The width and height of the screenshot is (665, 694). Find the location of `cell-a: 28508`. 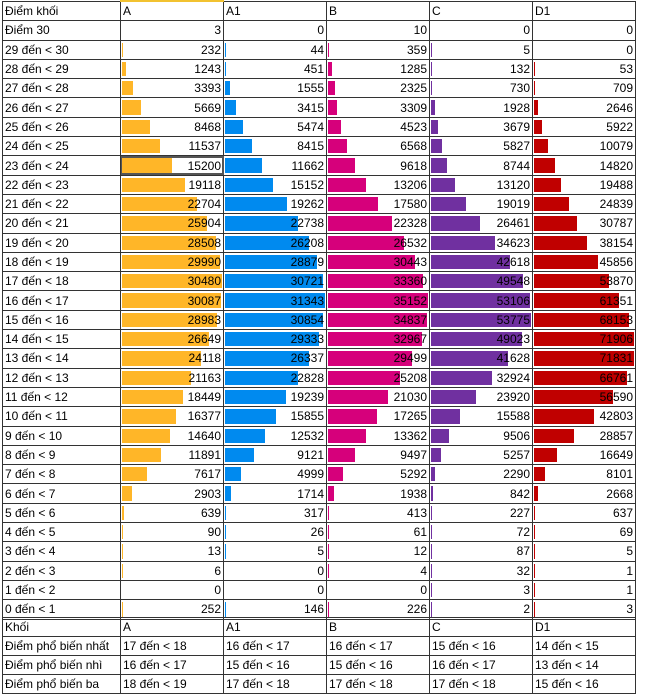

cell-a: 28508 is located at coordinates (172, 242).